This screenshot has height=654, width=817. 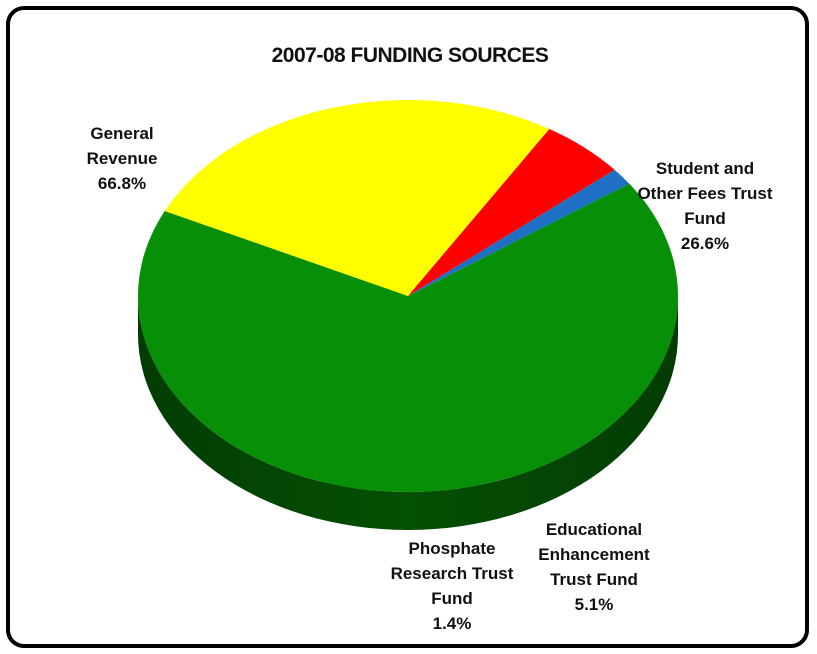 I want to click on slice-label-line: Revenue, so click(x=122, y=158).